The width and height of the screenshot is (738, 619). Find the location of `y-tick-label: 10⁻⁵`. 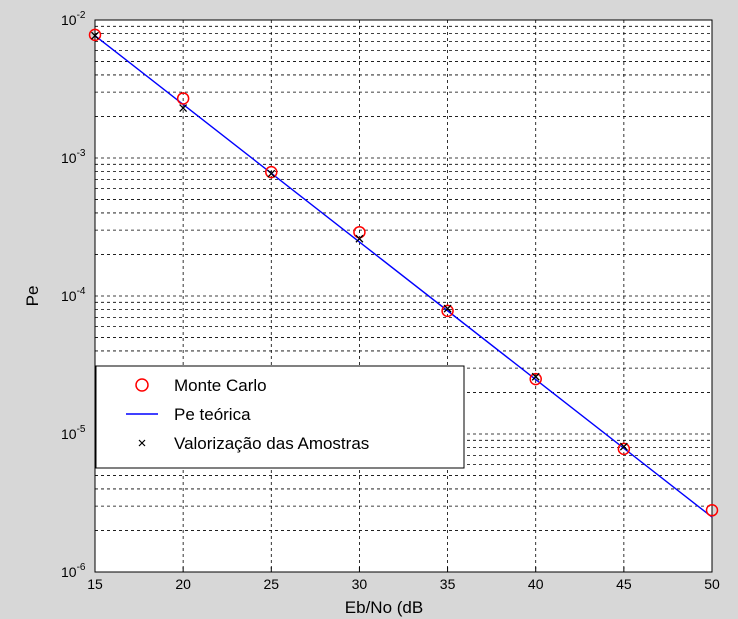

y-tick-label: 10⁻⁵ is located at coordinates (73, 433).